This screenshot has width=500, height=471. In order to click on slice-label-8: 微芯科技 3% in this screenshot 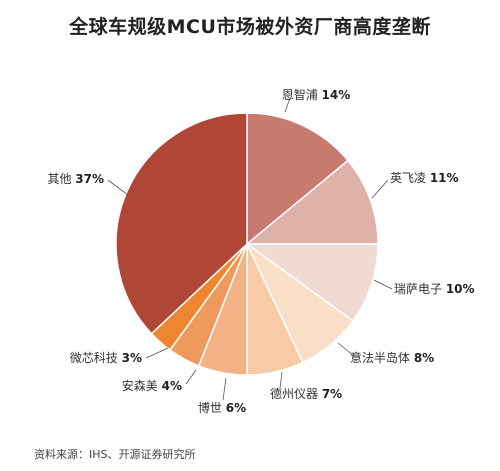, I will do `click(106, 358)`.